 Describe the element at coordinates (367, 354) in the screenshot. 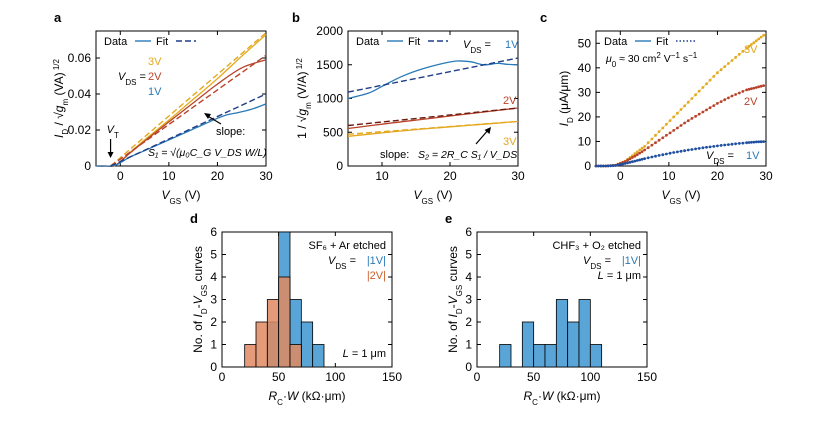

I see `label-part: = 1 μm` at that location.